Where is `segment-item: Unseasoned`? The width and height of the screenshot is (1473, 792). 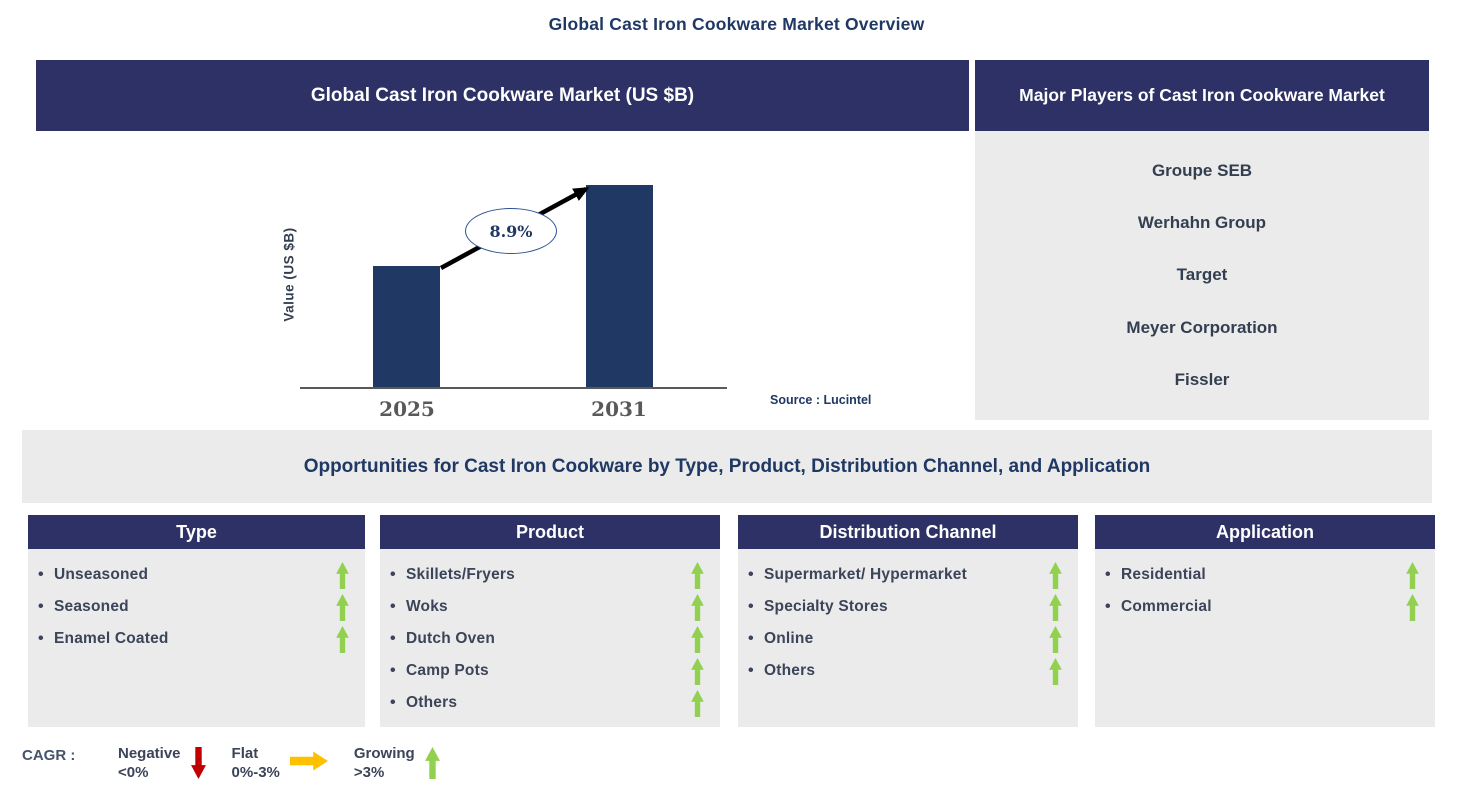
segment-item: Unseasoned is located at coordinates (195, 575).